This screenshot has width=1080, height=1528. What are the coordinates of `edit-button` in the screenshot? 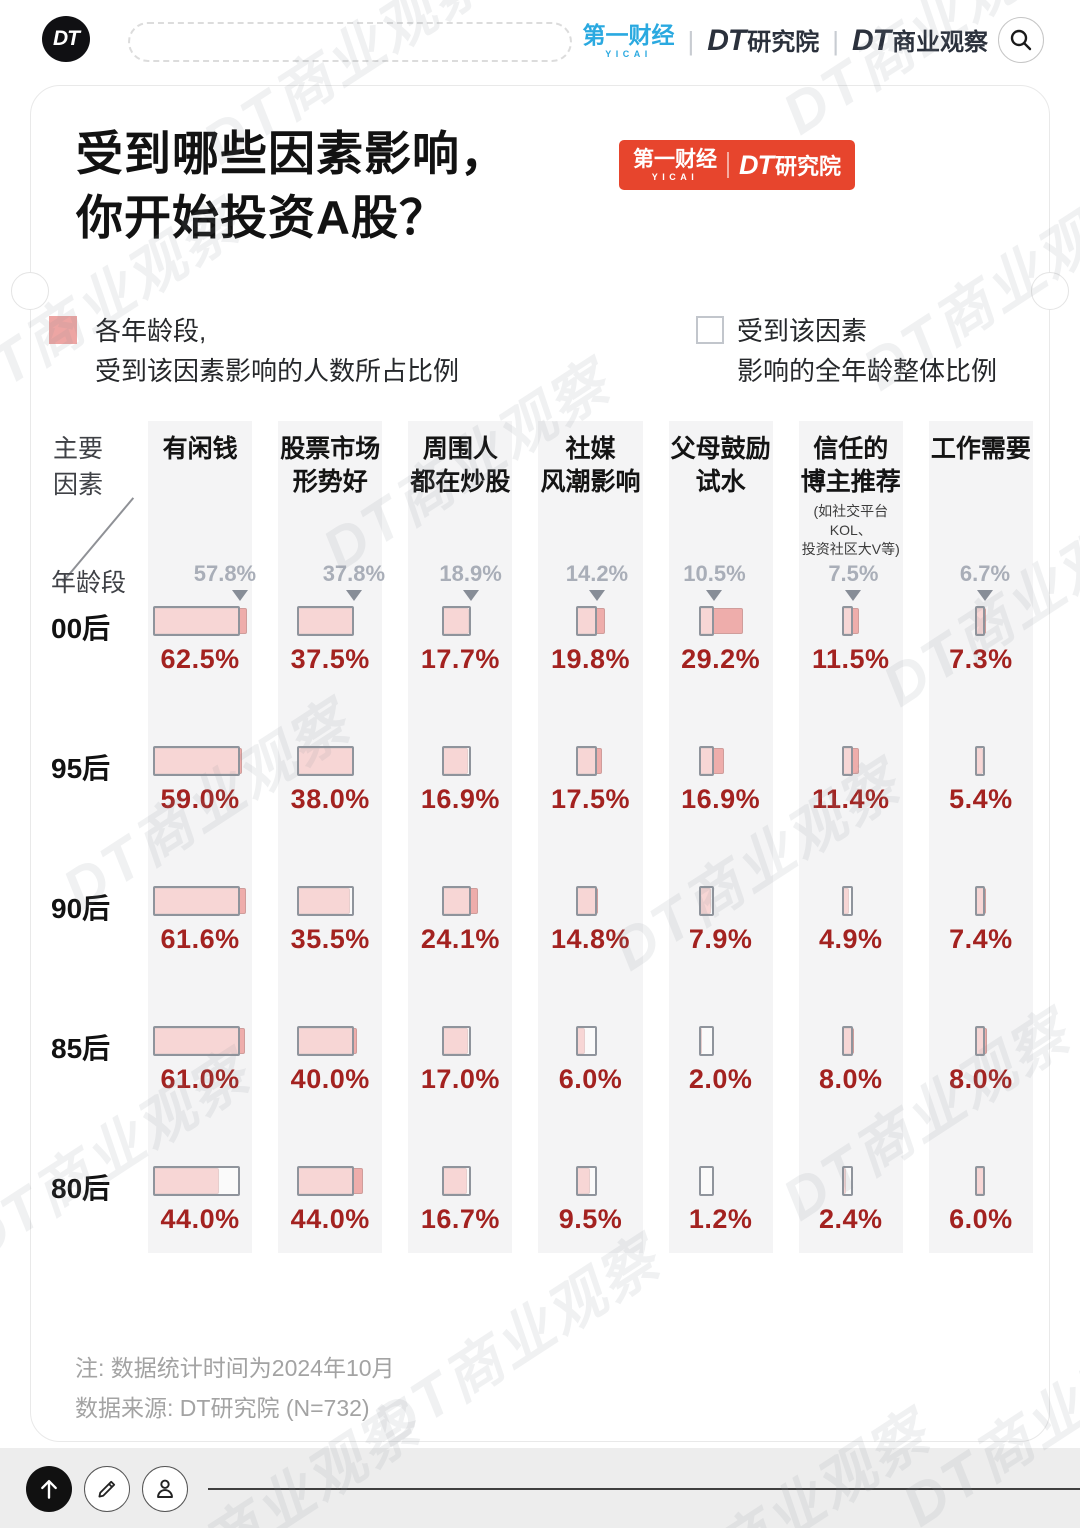 It's located at (107, 1489).